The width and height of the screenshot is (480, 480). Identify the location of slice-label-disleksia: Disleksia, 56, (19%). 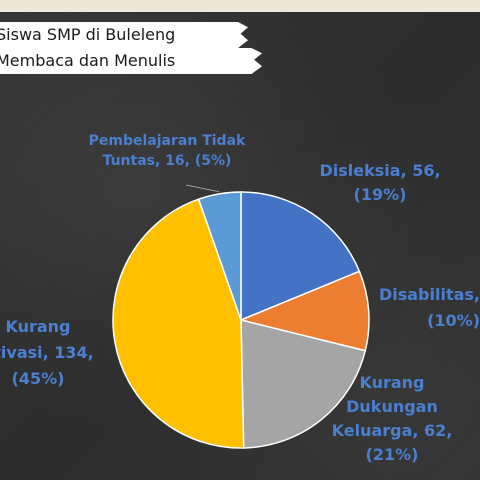
(379, 182).